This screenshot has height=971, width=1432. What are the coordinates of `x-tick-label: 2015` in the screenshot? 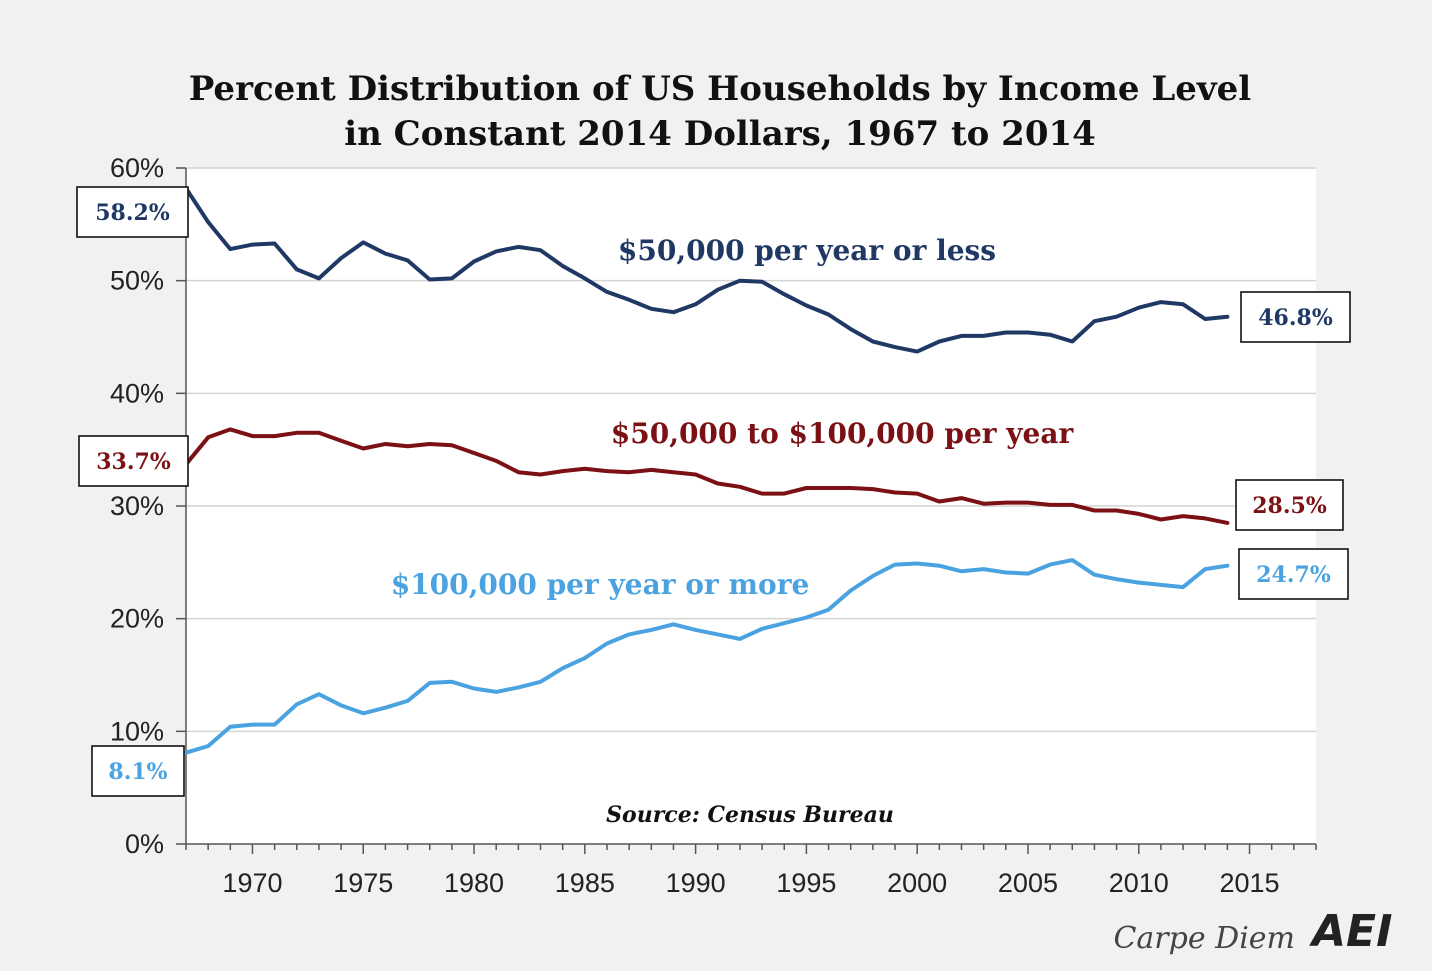 It's located at (1249, 883).